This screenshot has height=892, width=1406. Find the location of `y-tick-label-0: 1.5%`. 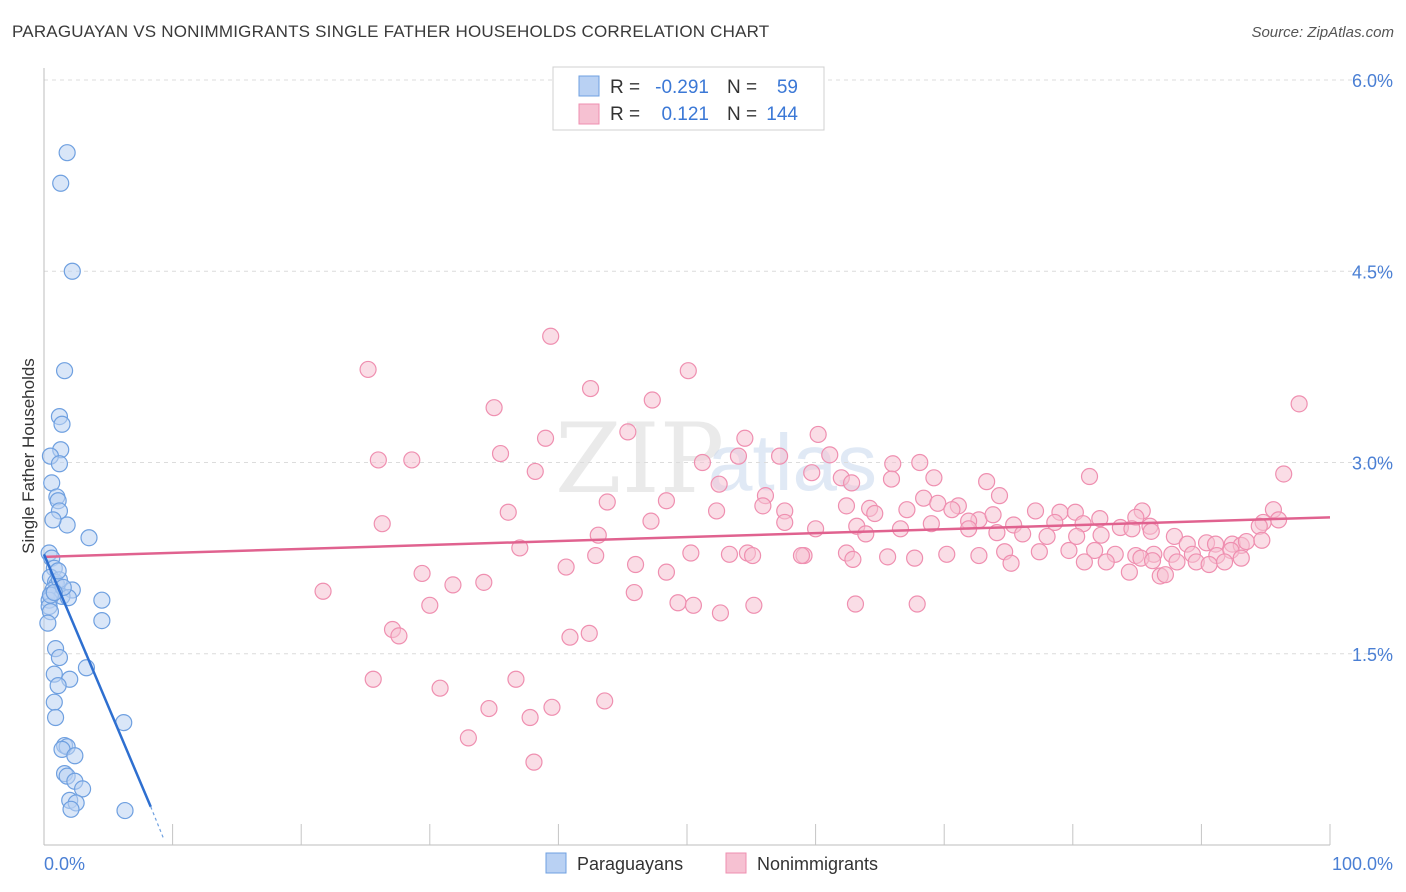

y-tick-label-0: 1.5% is located at coordinates (1372, 655).